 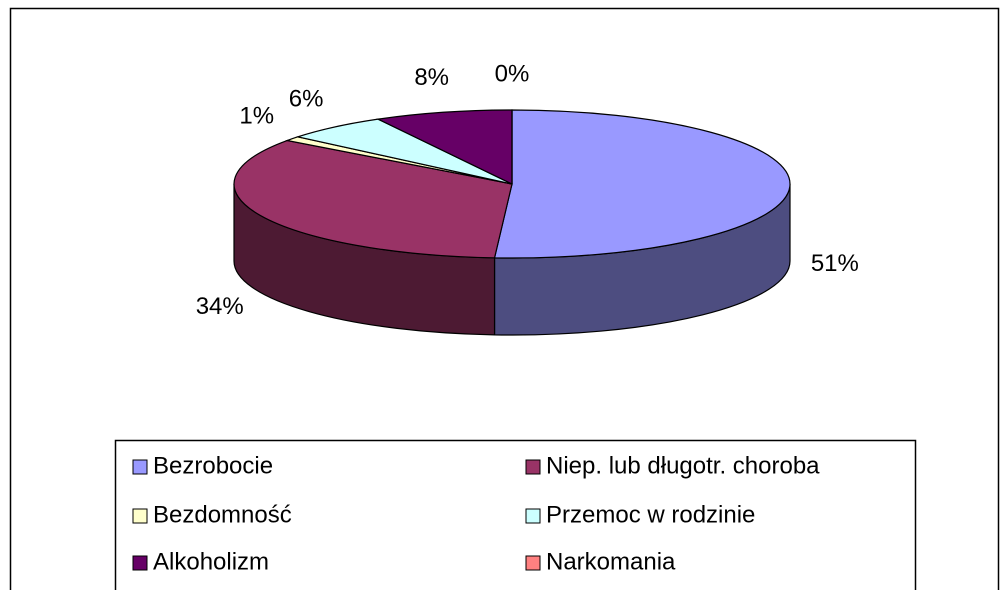 What do you see at coordinates (211, 561) in the screenshot?
I see `legend-label: Alkoholizm` at bounding box center [211, 561].